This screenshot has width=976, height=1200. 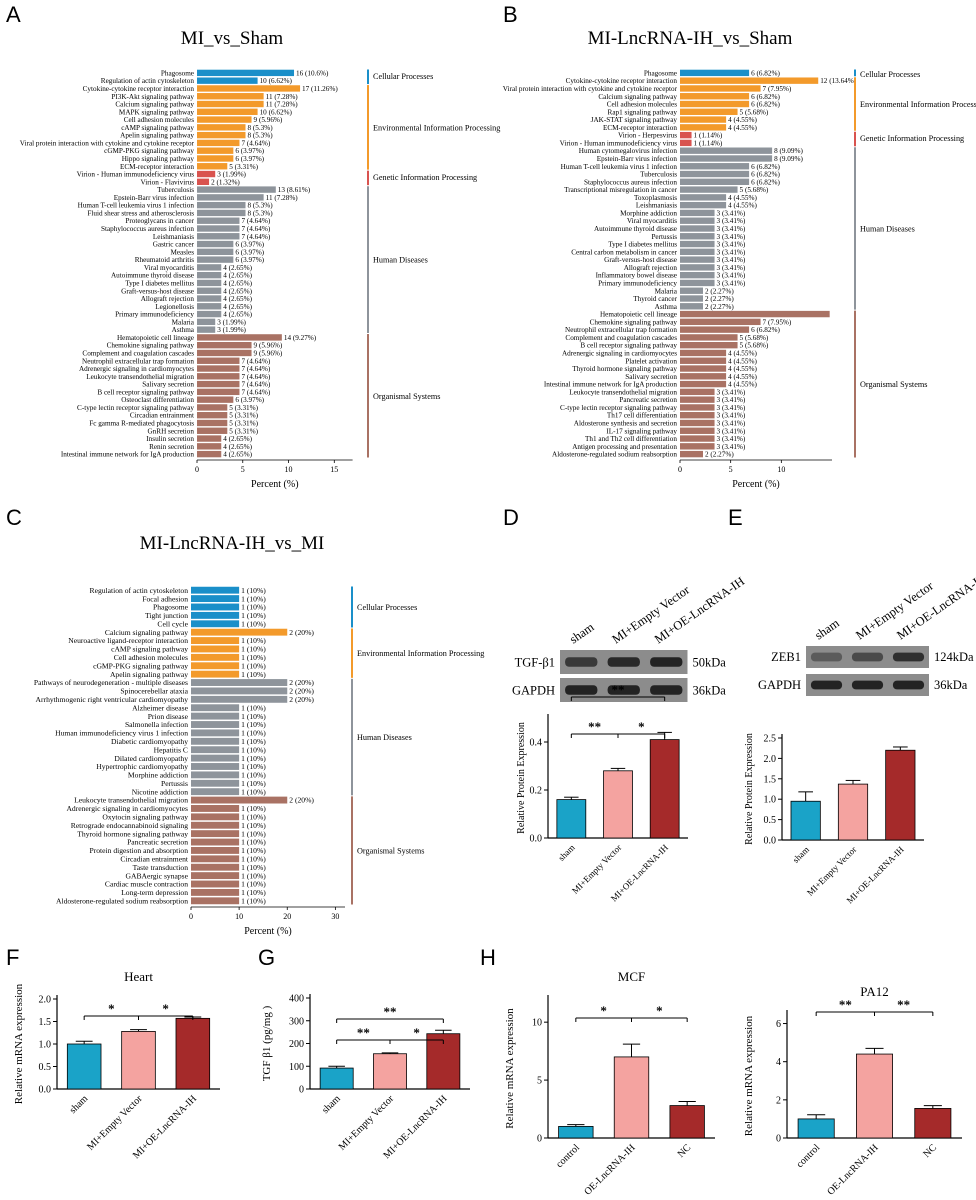 What do you see at coordinates (45, 1000) in the screenshot?
I see `y-tick-label-F-4: 2.0` at bounding box center [45, 1000].